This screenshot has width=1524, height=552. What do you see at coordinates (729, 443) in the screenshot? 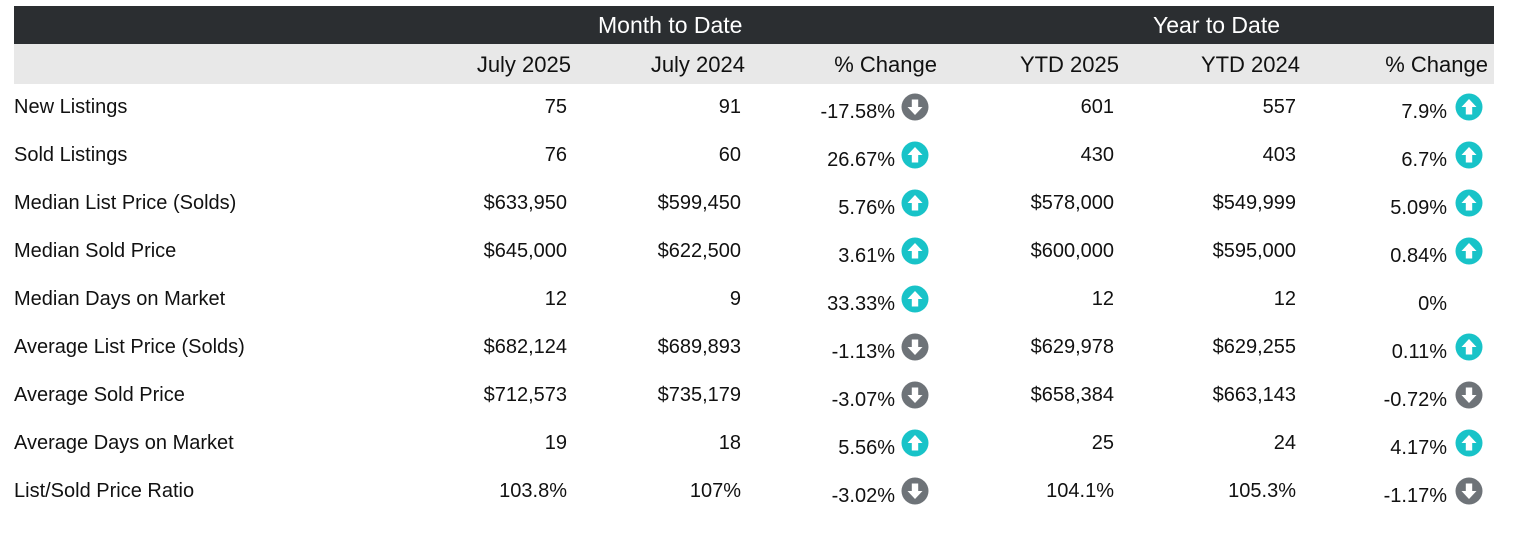
I see `month-previous-value: 18` at bounding box center [729, 443].